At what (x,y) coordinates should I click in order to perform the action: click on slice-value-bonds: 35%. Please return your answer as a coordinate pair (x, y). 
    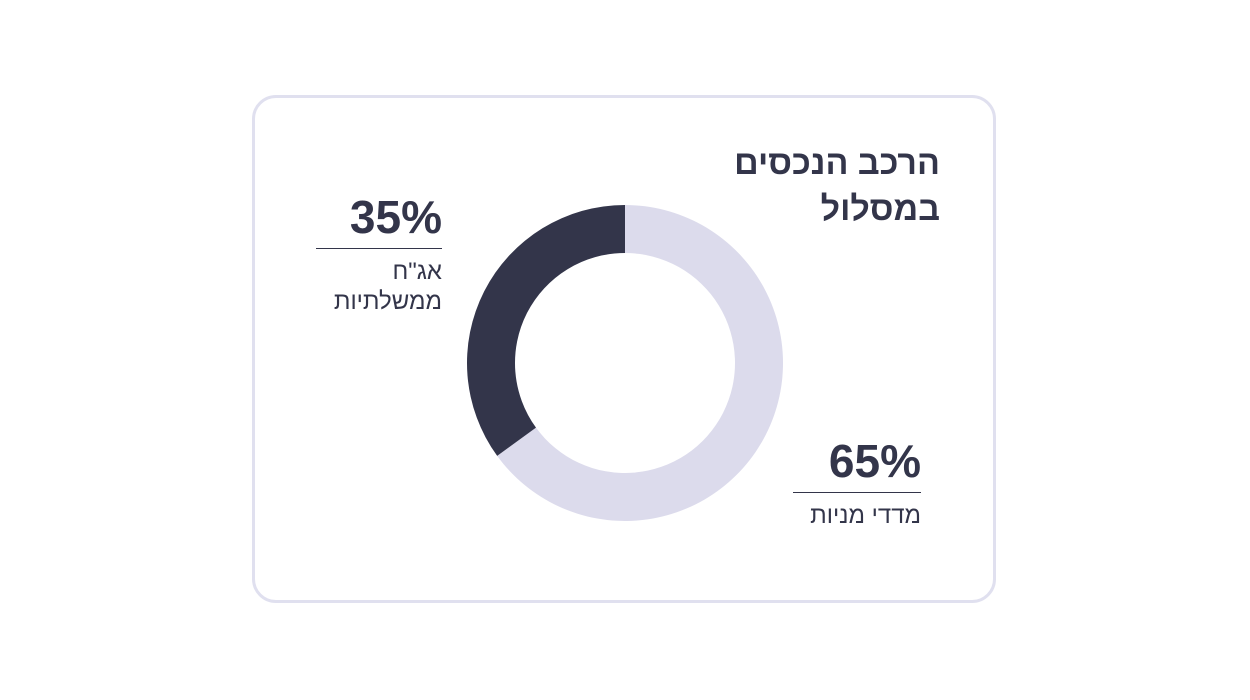
    Looking at the image, I should click on (395, 217).